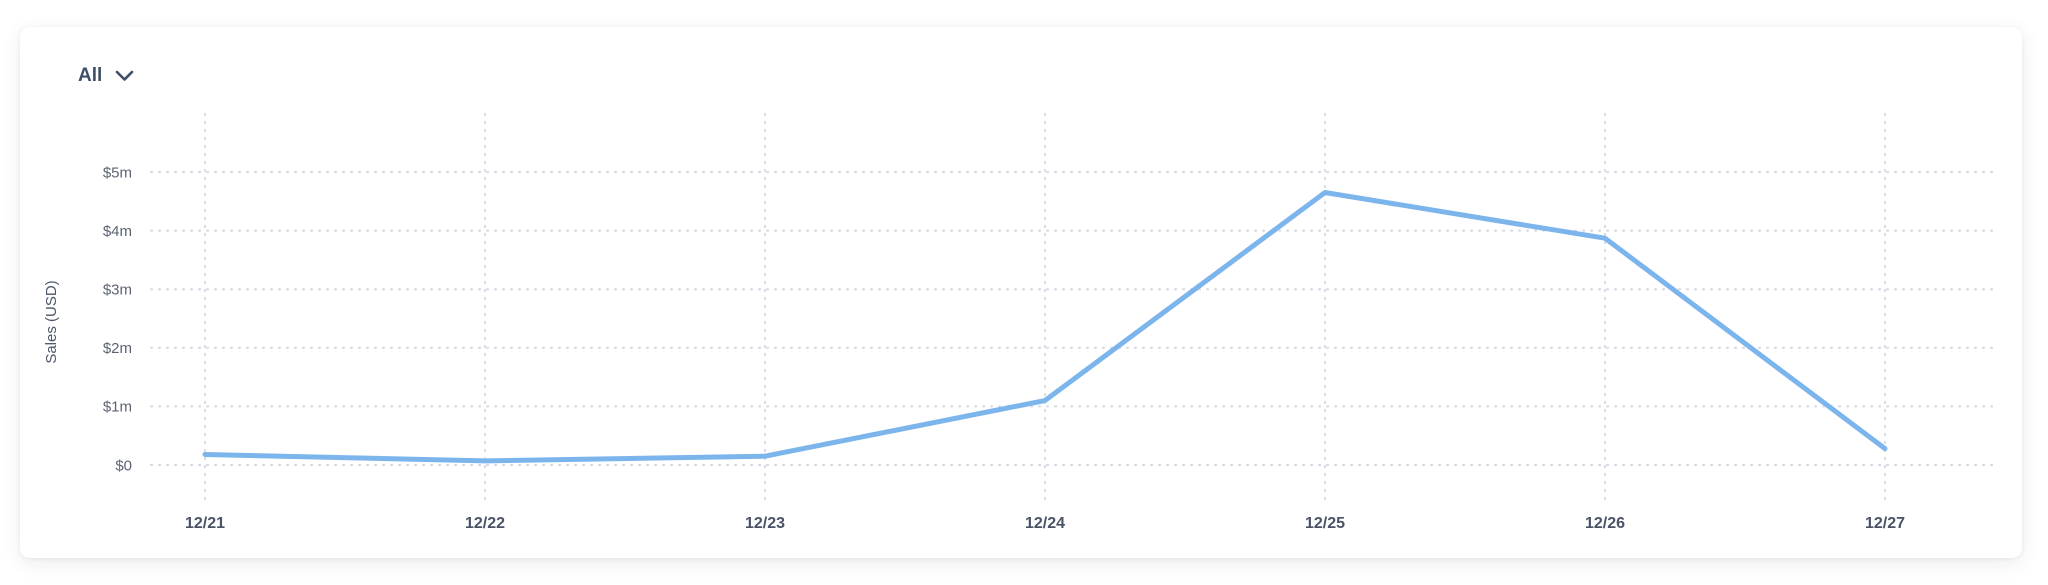  What do you see at coordinates (51, 321) in the screenshot?
I see `y-axis-title: Sales (USD)` at bounding box center [51, 321].